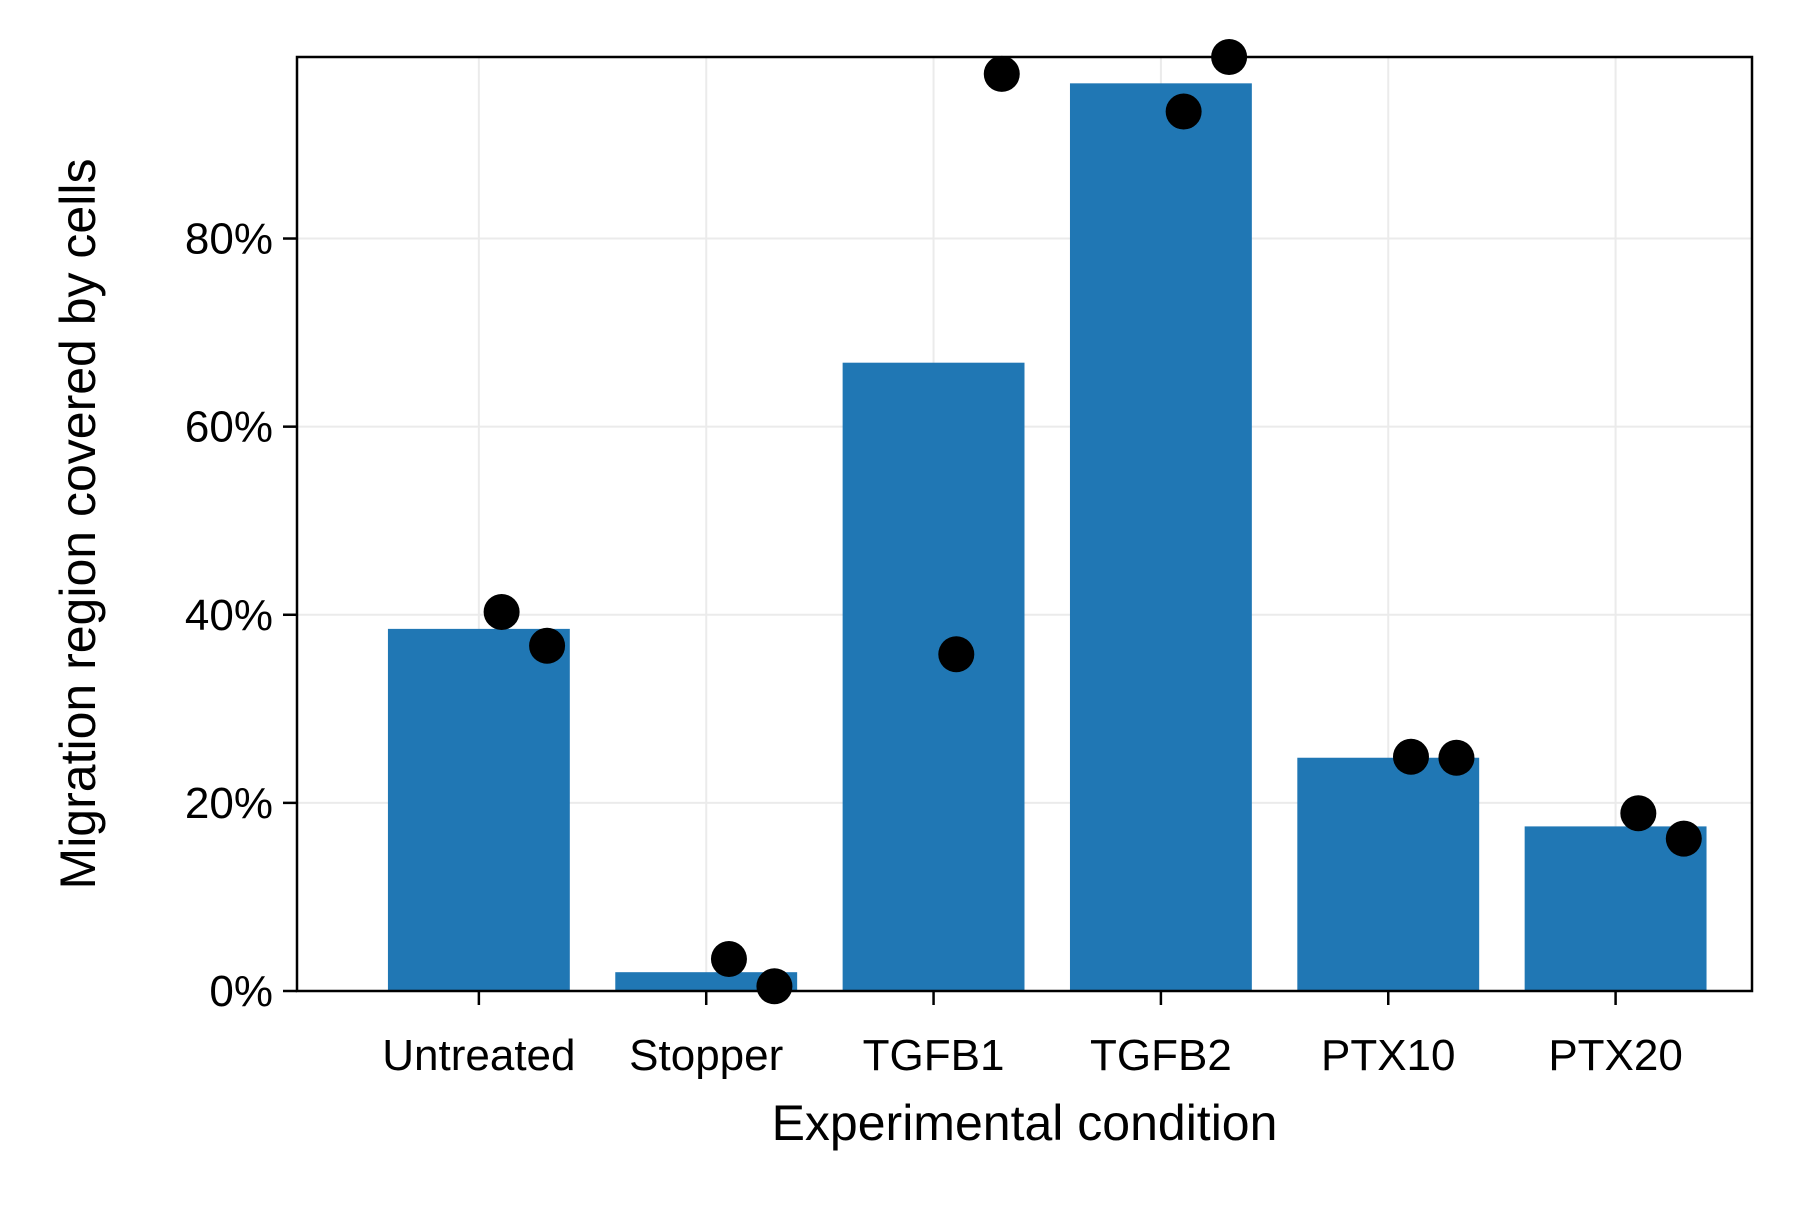 This screenshot has height=1205, width=1800. I want to click on x-tick-label-ptx10: PTX10, so click(1388, 1055).